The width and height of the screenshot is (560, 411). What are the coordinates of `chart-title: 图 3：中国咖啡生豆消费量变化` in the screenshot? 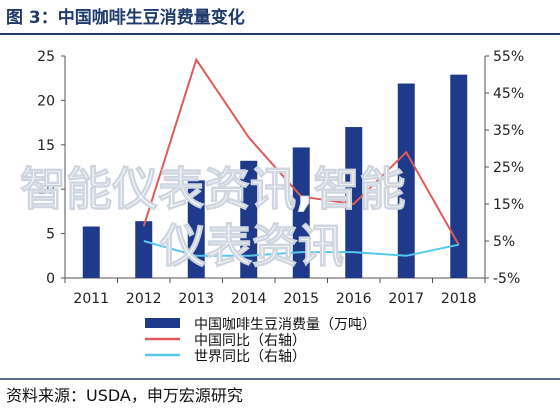 It's located at (125, 17).